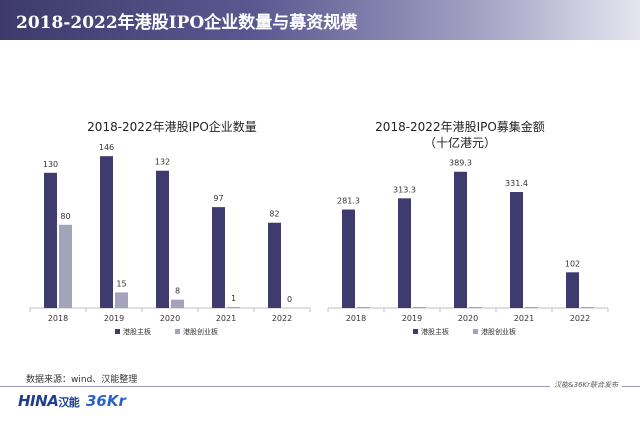  What do you see at coordinates (172, 127) in the screenshot?
I see `chart-1-title: 2018-2022年港股IPO企业数量` at bounding box center [172, 127].